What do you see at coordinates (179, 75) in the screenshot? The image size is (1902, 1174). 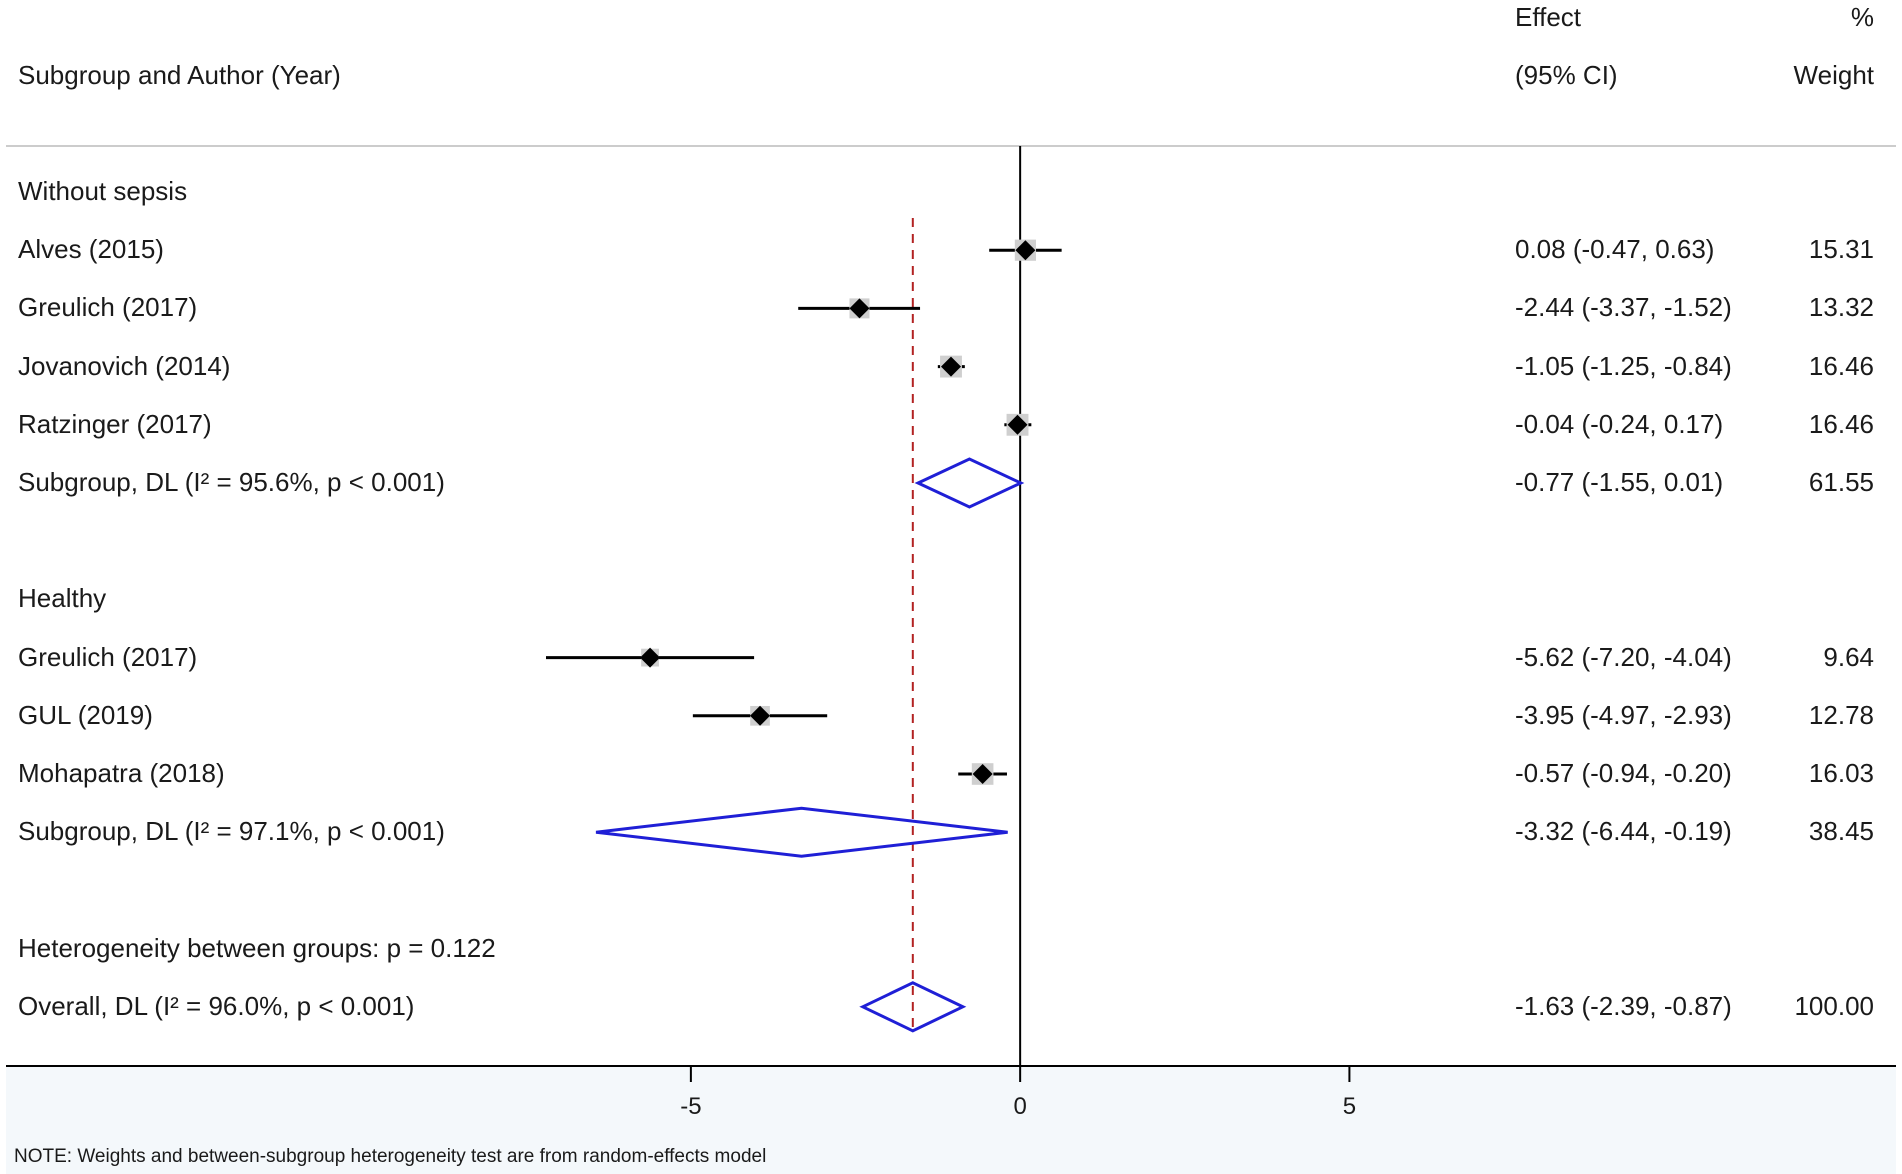 I see `header-label: Subgroup and Author (Year)` at bounding box center [179, 75].